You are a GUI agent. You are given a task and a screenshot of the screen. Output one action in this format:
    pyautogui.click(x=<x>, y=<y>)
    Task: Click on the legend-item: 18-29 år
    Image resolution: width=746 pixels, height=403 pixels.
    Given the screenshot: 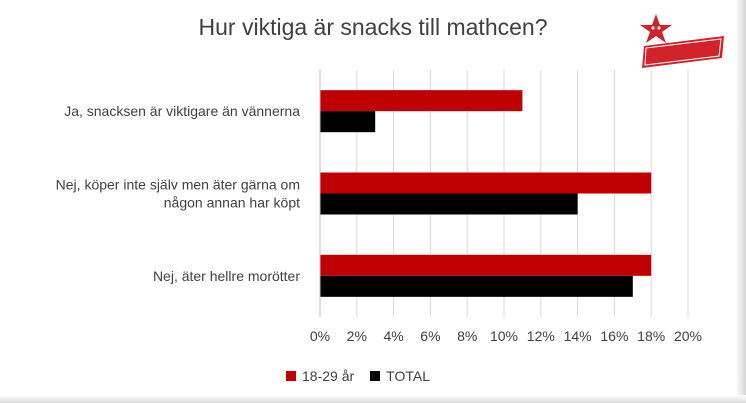 What is the action you would take?
    pyautogui.click(x=320, y=376)
    